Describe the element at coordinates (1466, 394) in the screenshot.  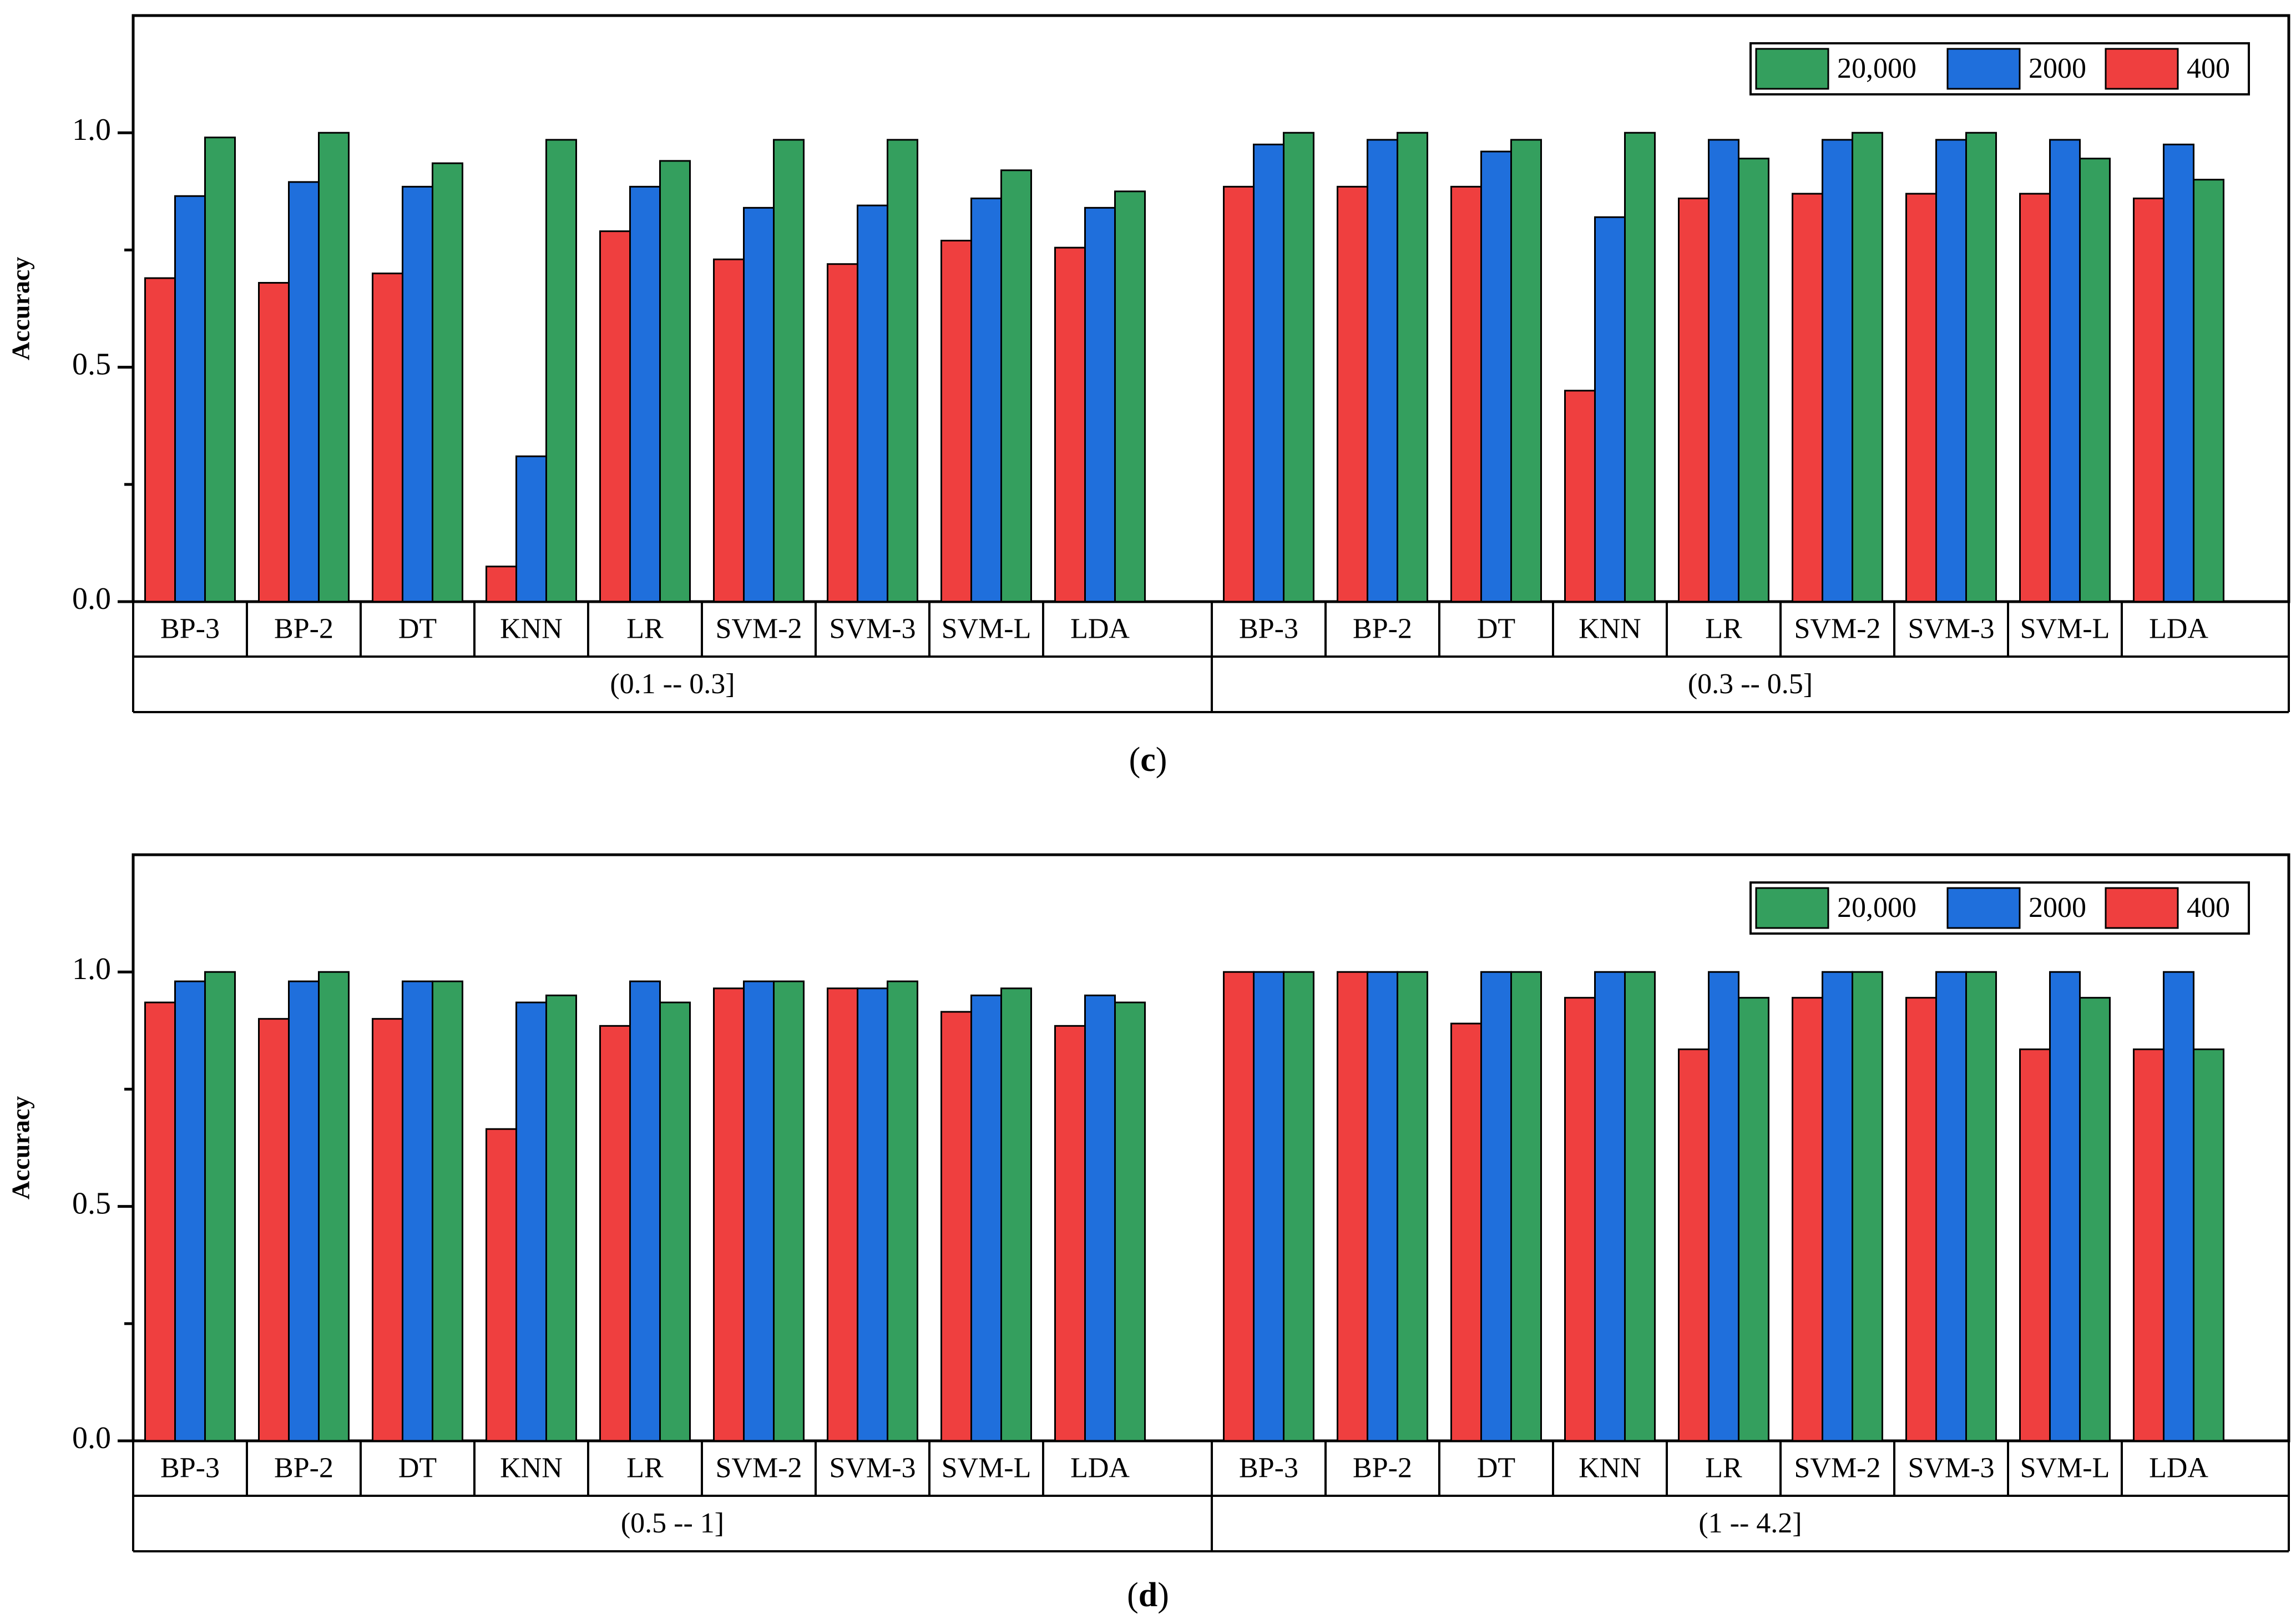
I see `bar-400-dt` at that location.